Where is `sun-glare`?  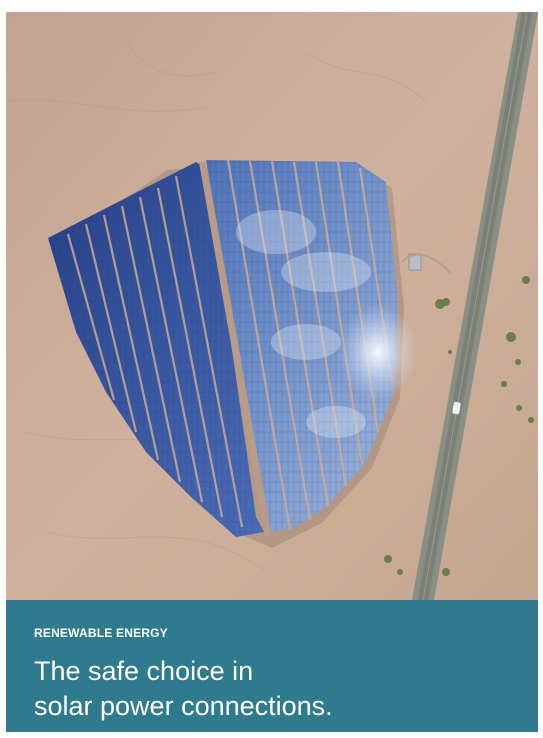 sun-glare is located at coordinates (378, 352).